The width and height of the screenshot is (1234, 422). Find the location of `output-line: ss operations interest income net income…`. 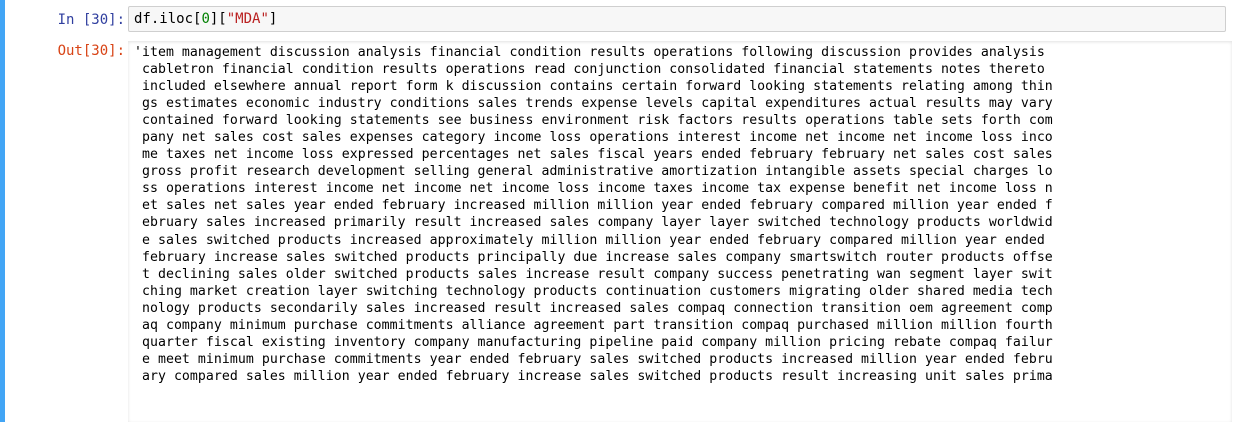

output-line: ss operations interest income net income… is located at coordinates (593, 189).